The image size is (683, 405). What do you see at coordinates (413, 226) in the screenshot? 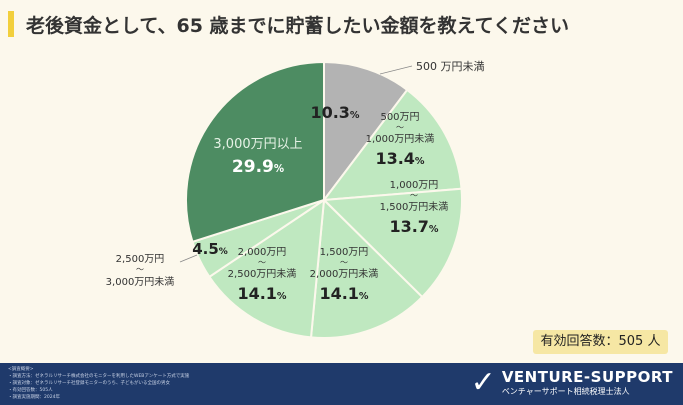
I see `value-label: 13.7%` at bounding box center [413, 226].